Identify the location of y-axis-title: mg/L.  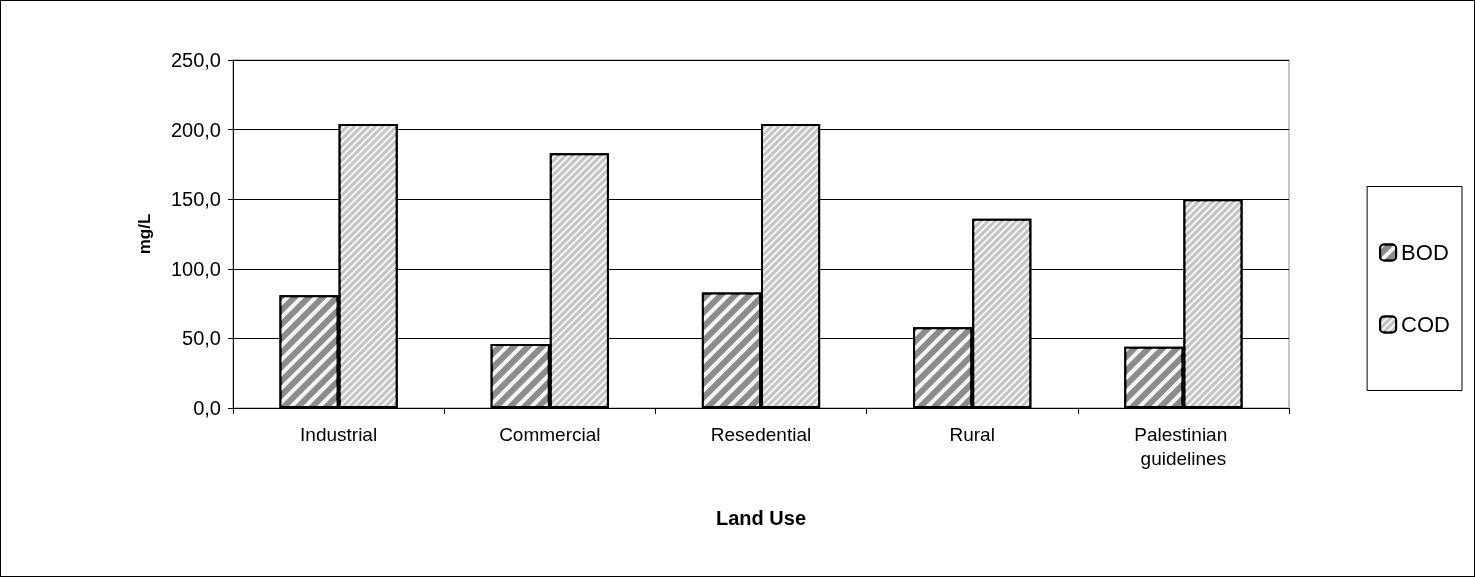
(144, 234).